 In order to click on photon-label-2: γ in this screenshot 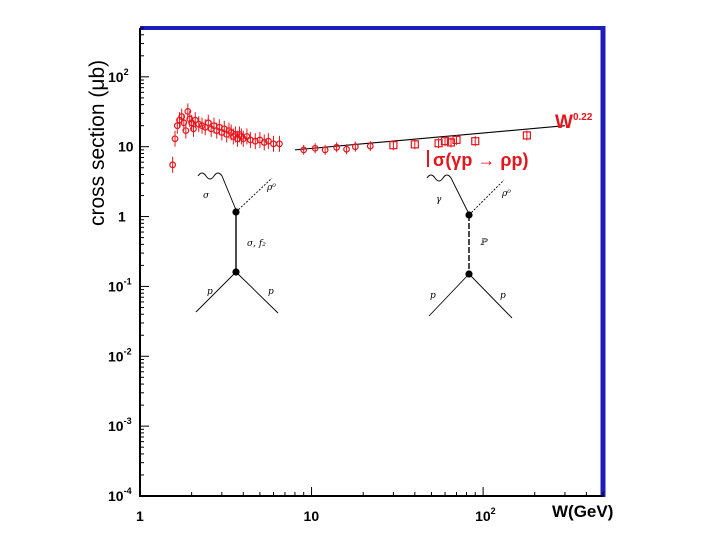, I will do `click(439, 200)`.